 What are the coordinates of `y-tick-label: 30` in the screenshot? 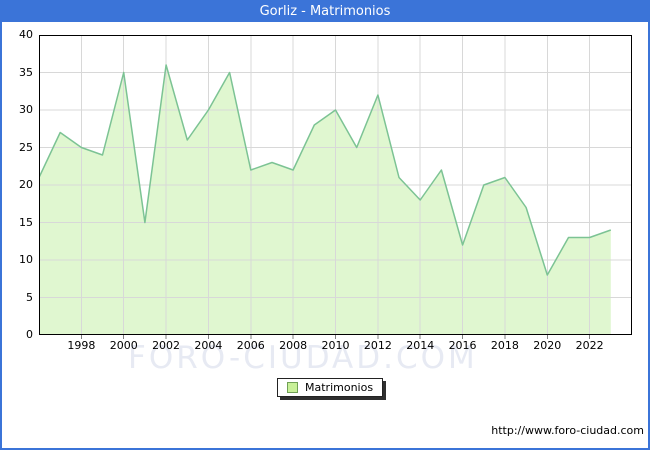 It's located at (26, 109).